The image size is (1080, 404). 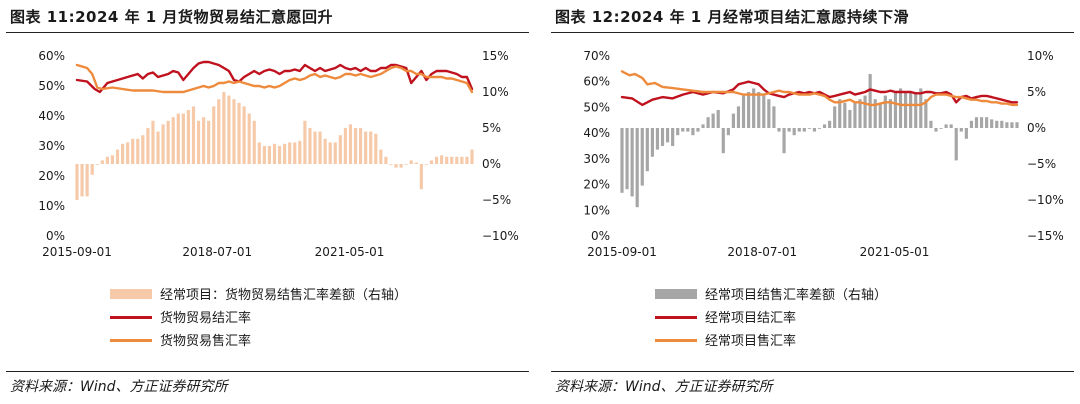 What do you see at coordinates (1045, 236) in the screenshot?
I see `y-right-tick-label: −15%` at bounding box center [1045, 236].